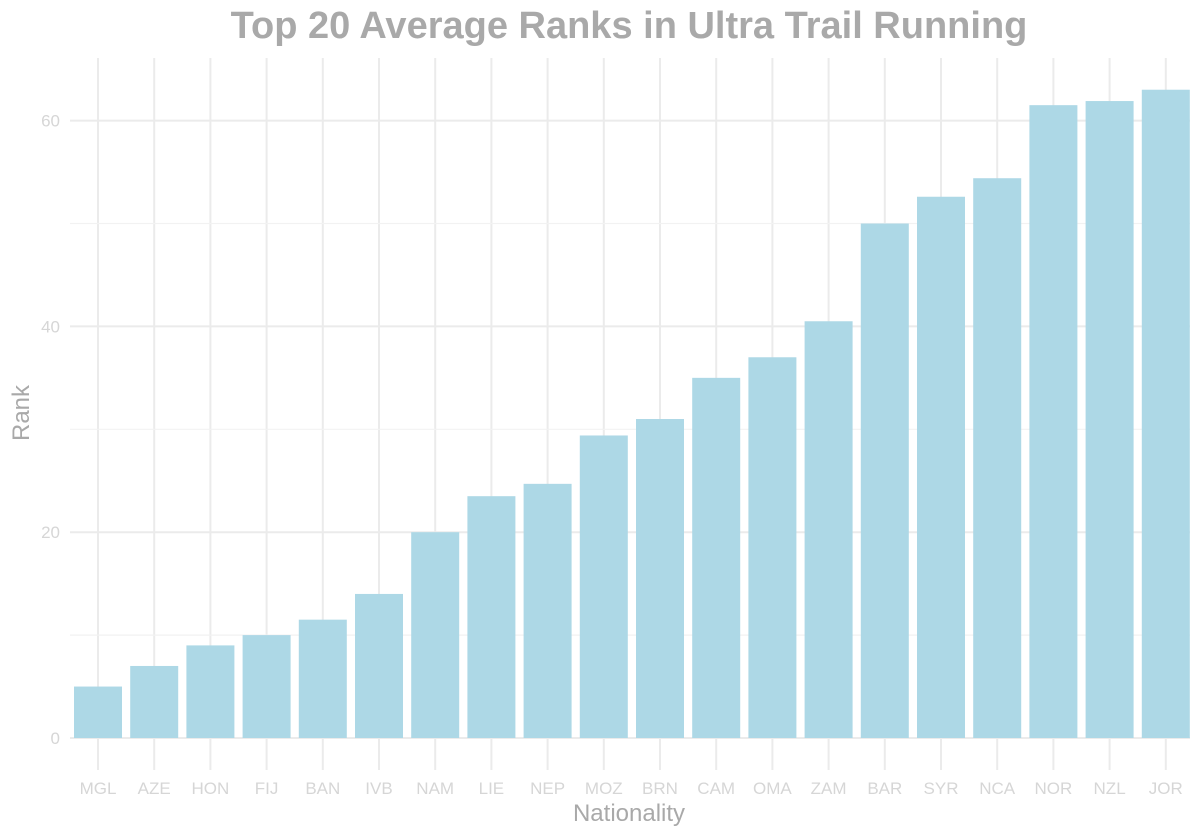  Describe the element at coordinates (941, 467) in the screenshot. I see `bar-syr` at that location.